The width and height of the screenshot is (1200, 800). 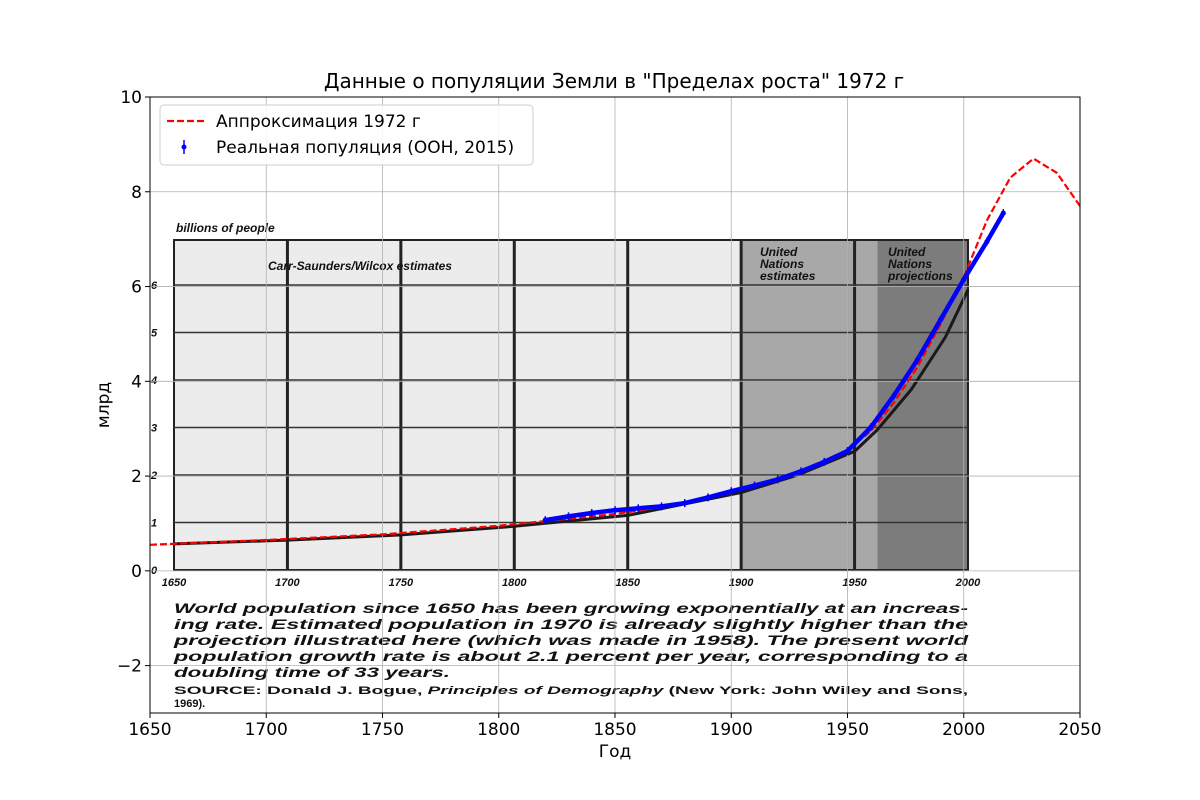 I want to click on x-tick-label: 1900, so click(x=731, y=730).